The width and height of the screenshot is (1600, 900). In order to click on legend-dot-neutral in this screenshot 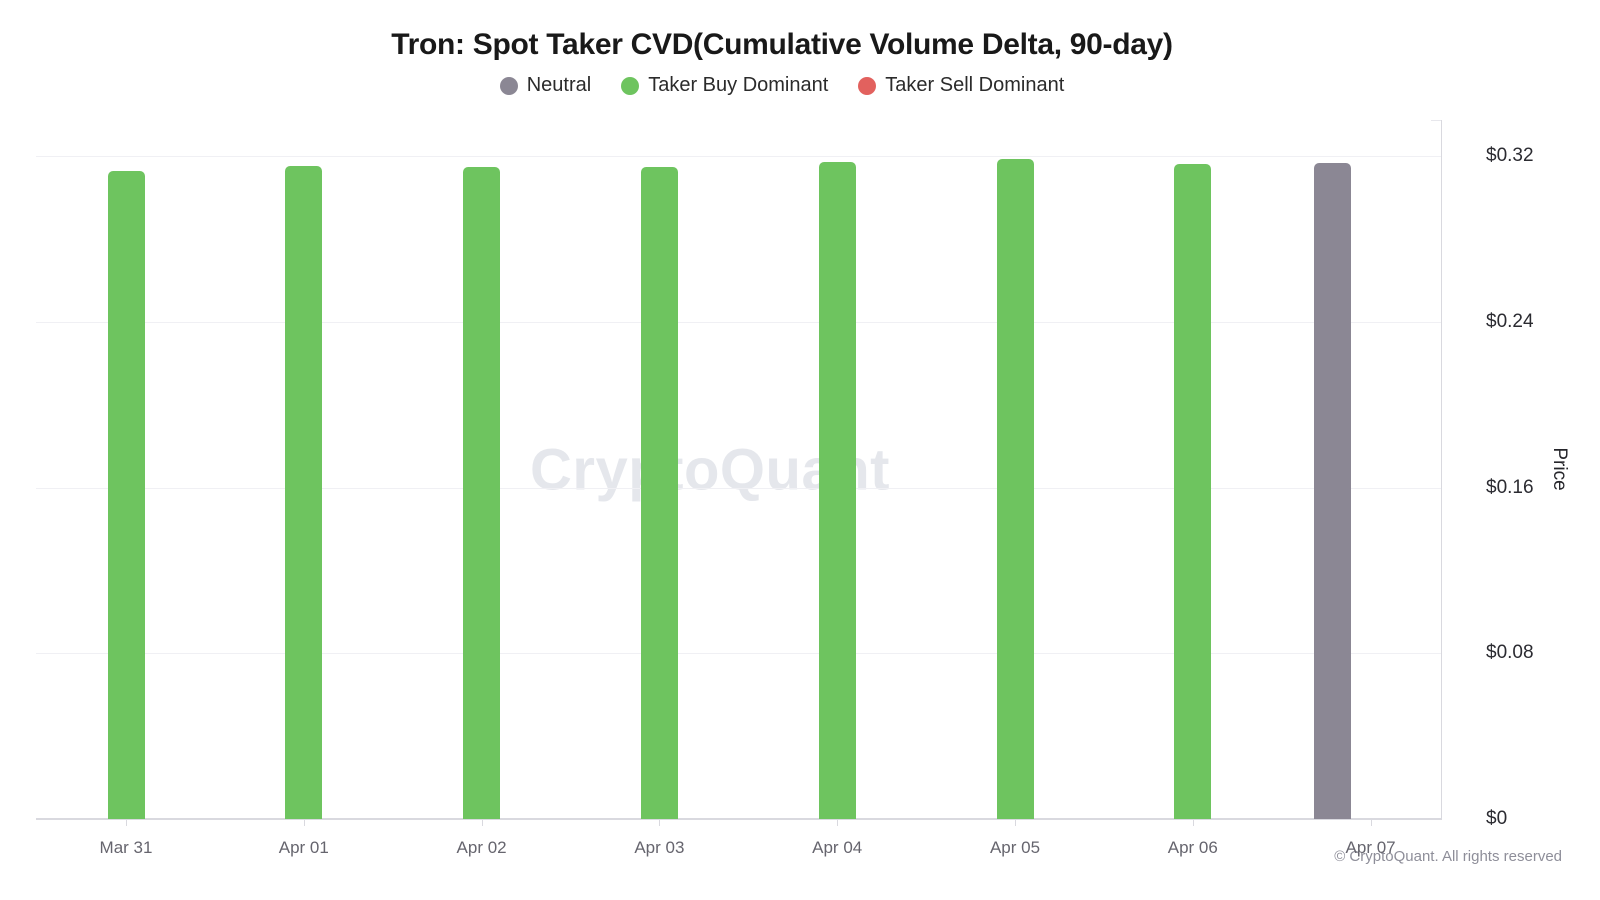, I will do `click(508, 85)`.